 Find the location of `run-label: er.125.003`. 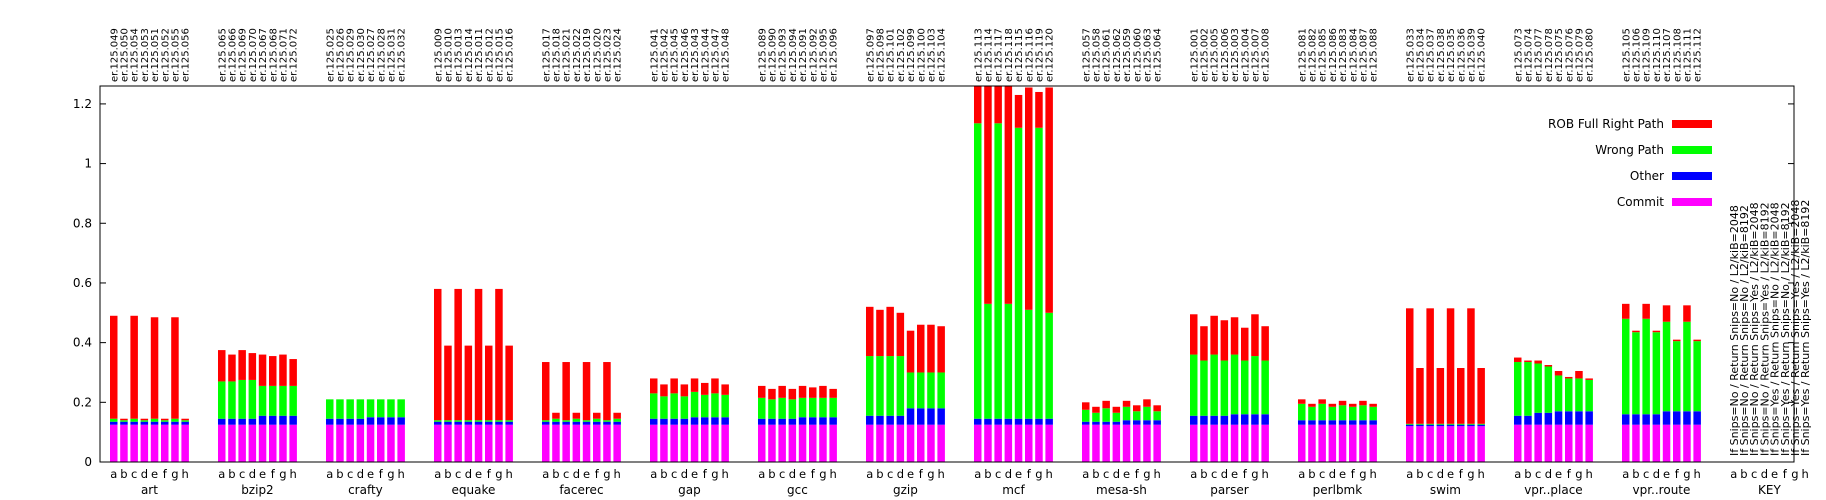

run-label: er.125.003 is located at coordinates (1235, 55).